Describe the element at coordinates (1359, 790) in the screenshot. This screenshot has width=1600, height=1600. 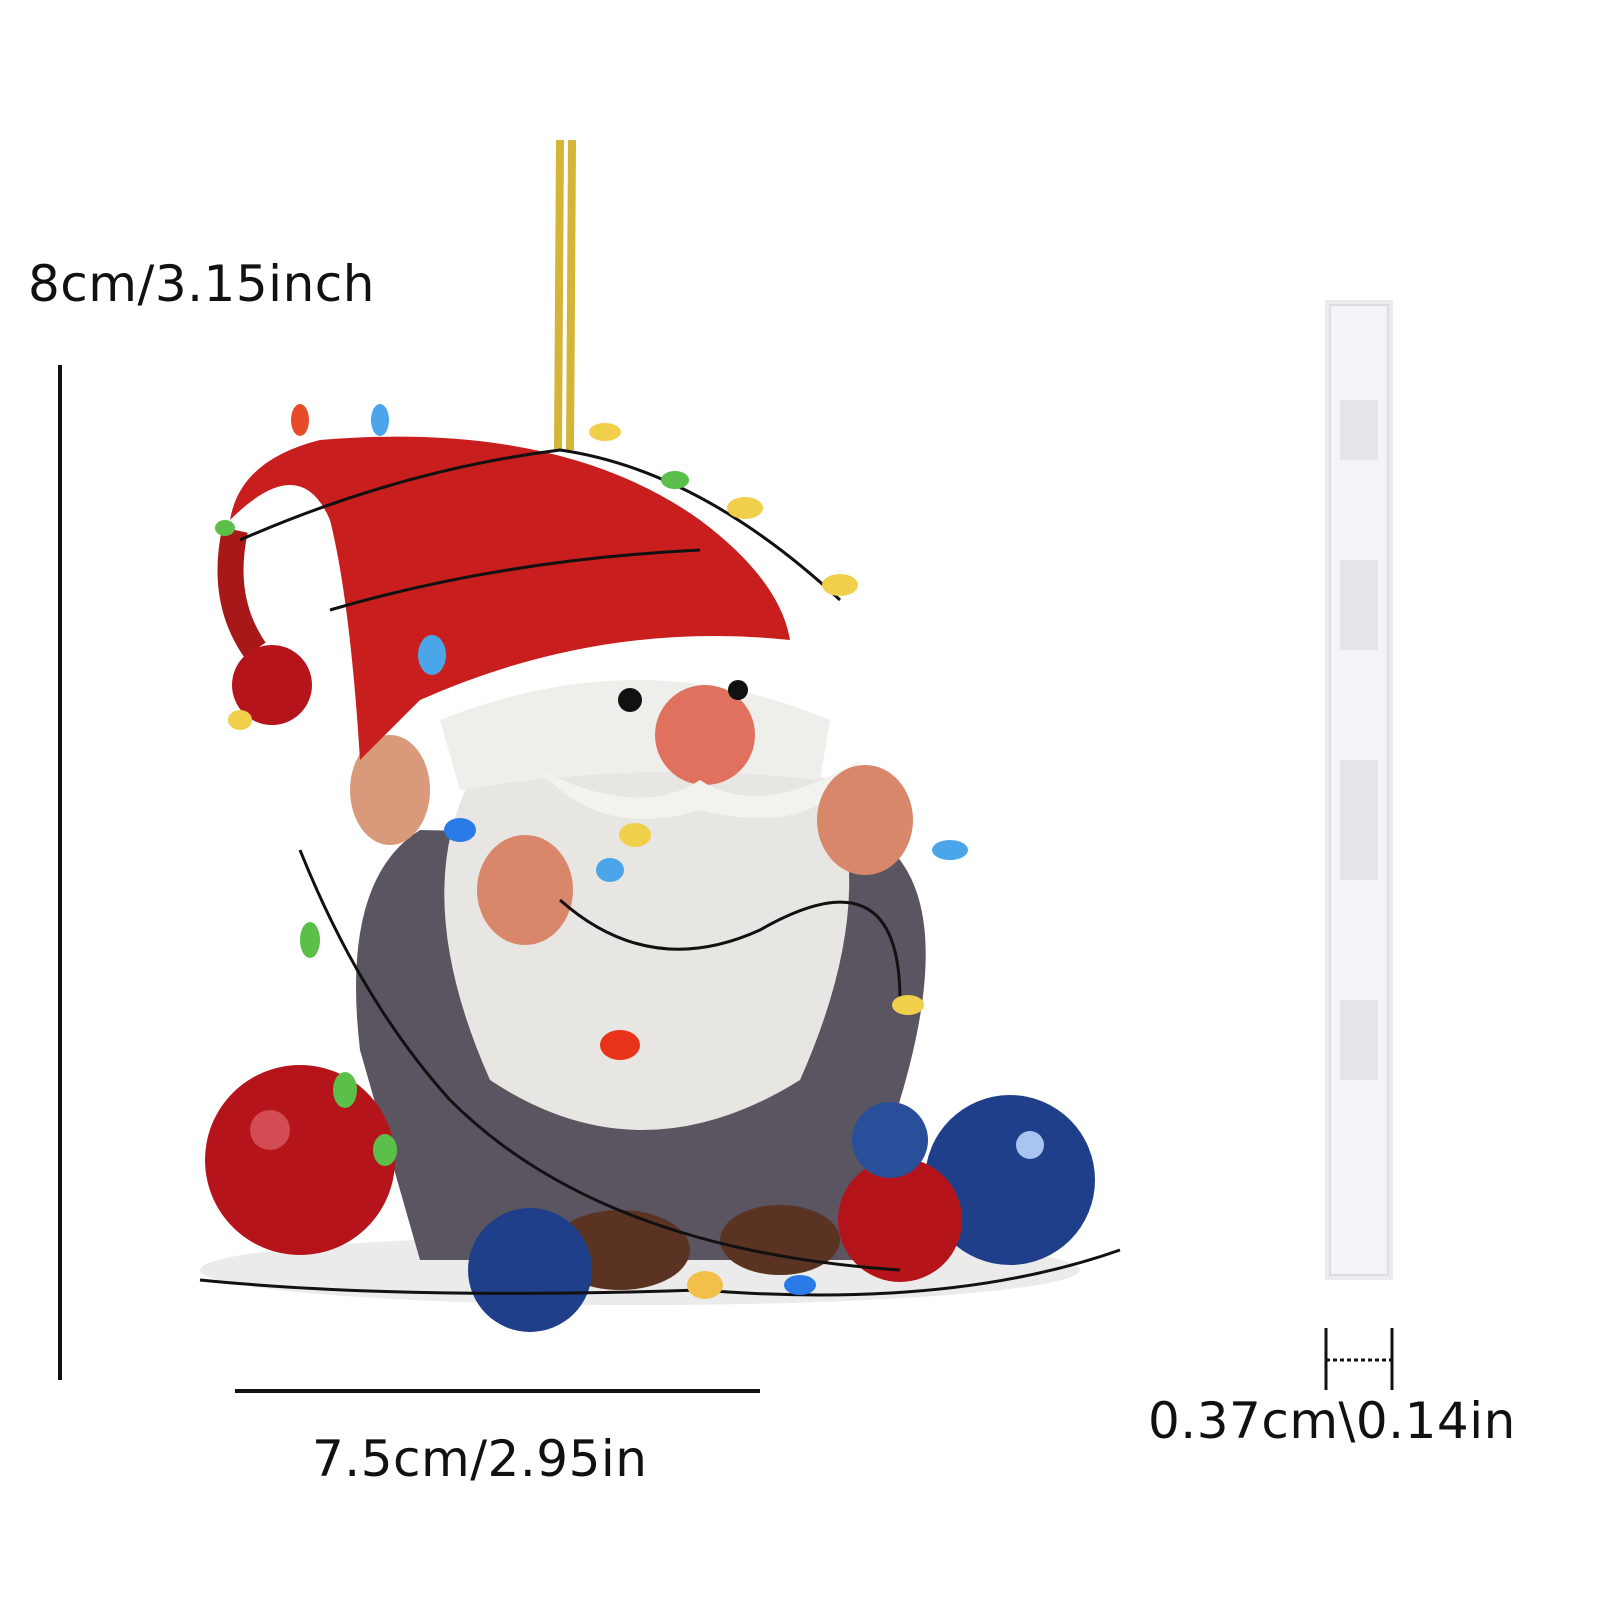
I see `side-view-ornament` at that location.